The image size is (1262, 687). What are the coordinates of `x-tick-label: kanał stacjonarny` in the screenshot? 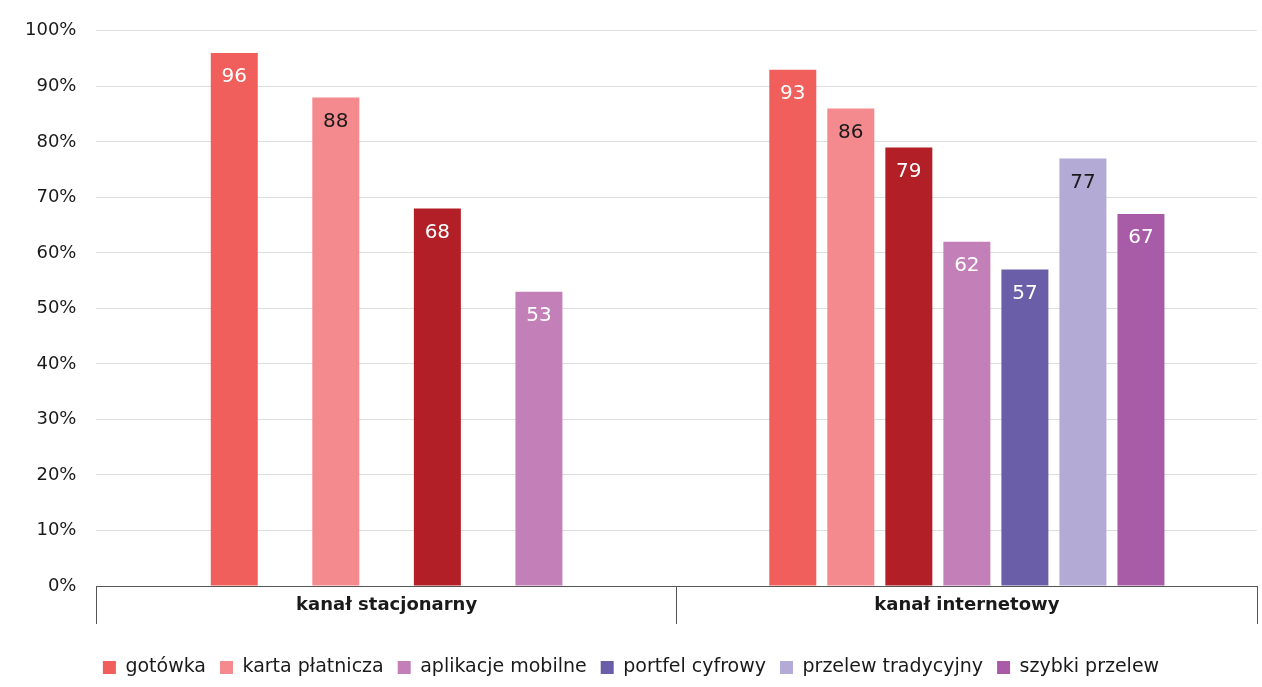 It's located at (387, 604).